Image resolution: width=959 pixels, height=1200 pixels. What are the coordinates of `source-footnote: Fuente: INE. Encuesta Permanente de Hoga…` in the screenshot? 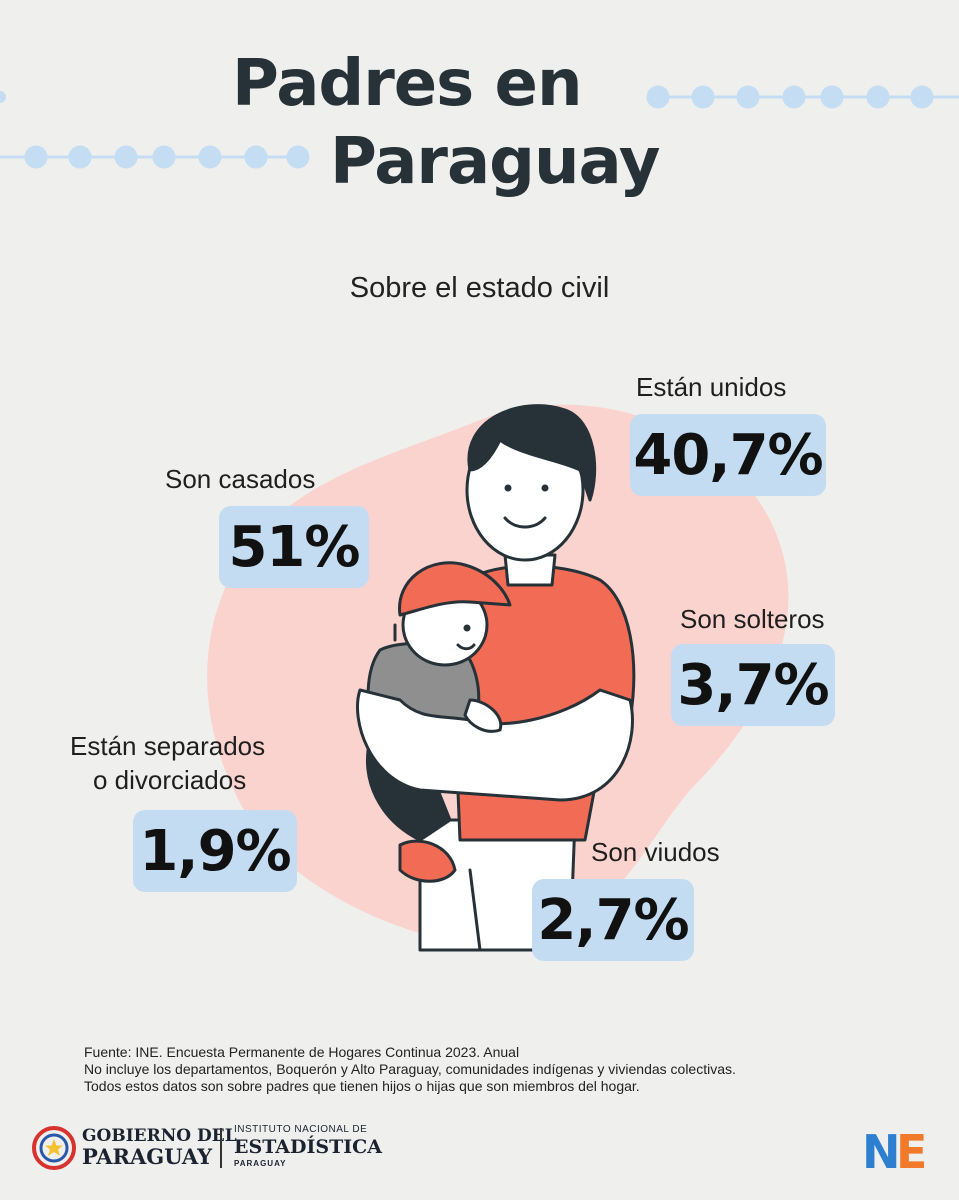 It's located at (494, 1069).